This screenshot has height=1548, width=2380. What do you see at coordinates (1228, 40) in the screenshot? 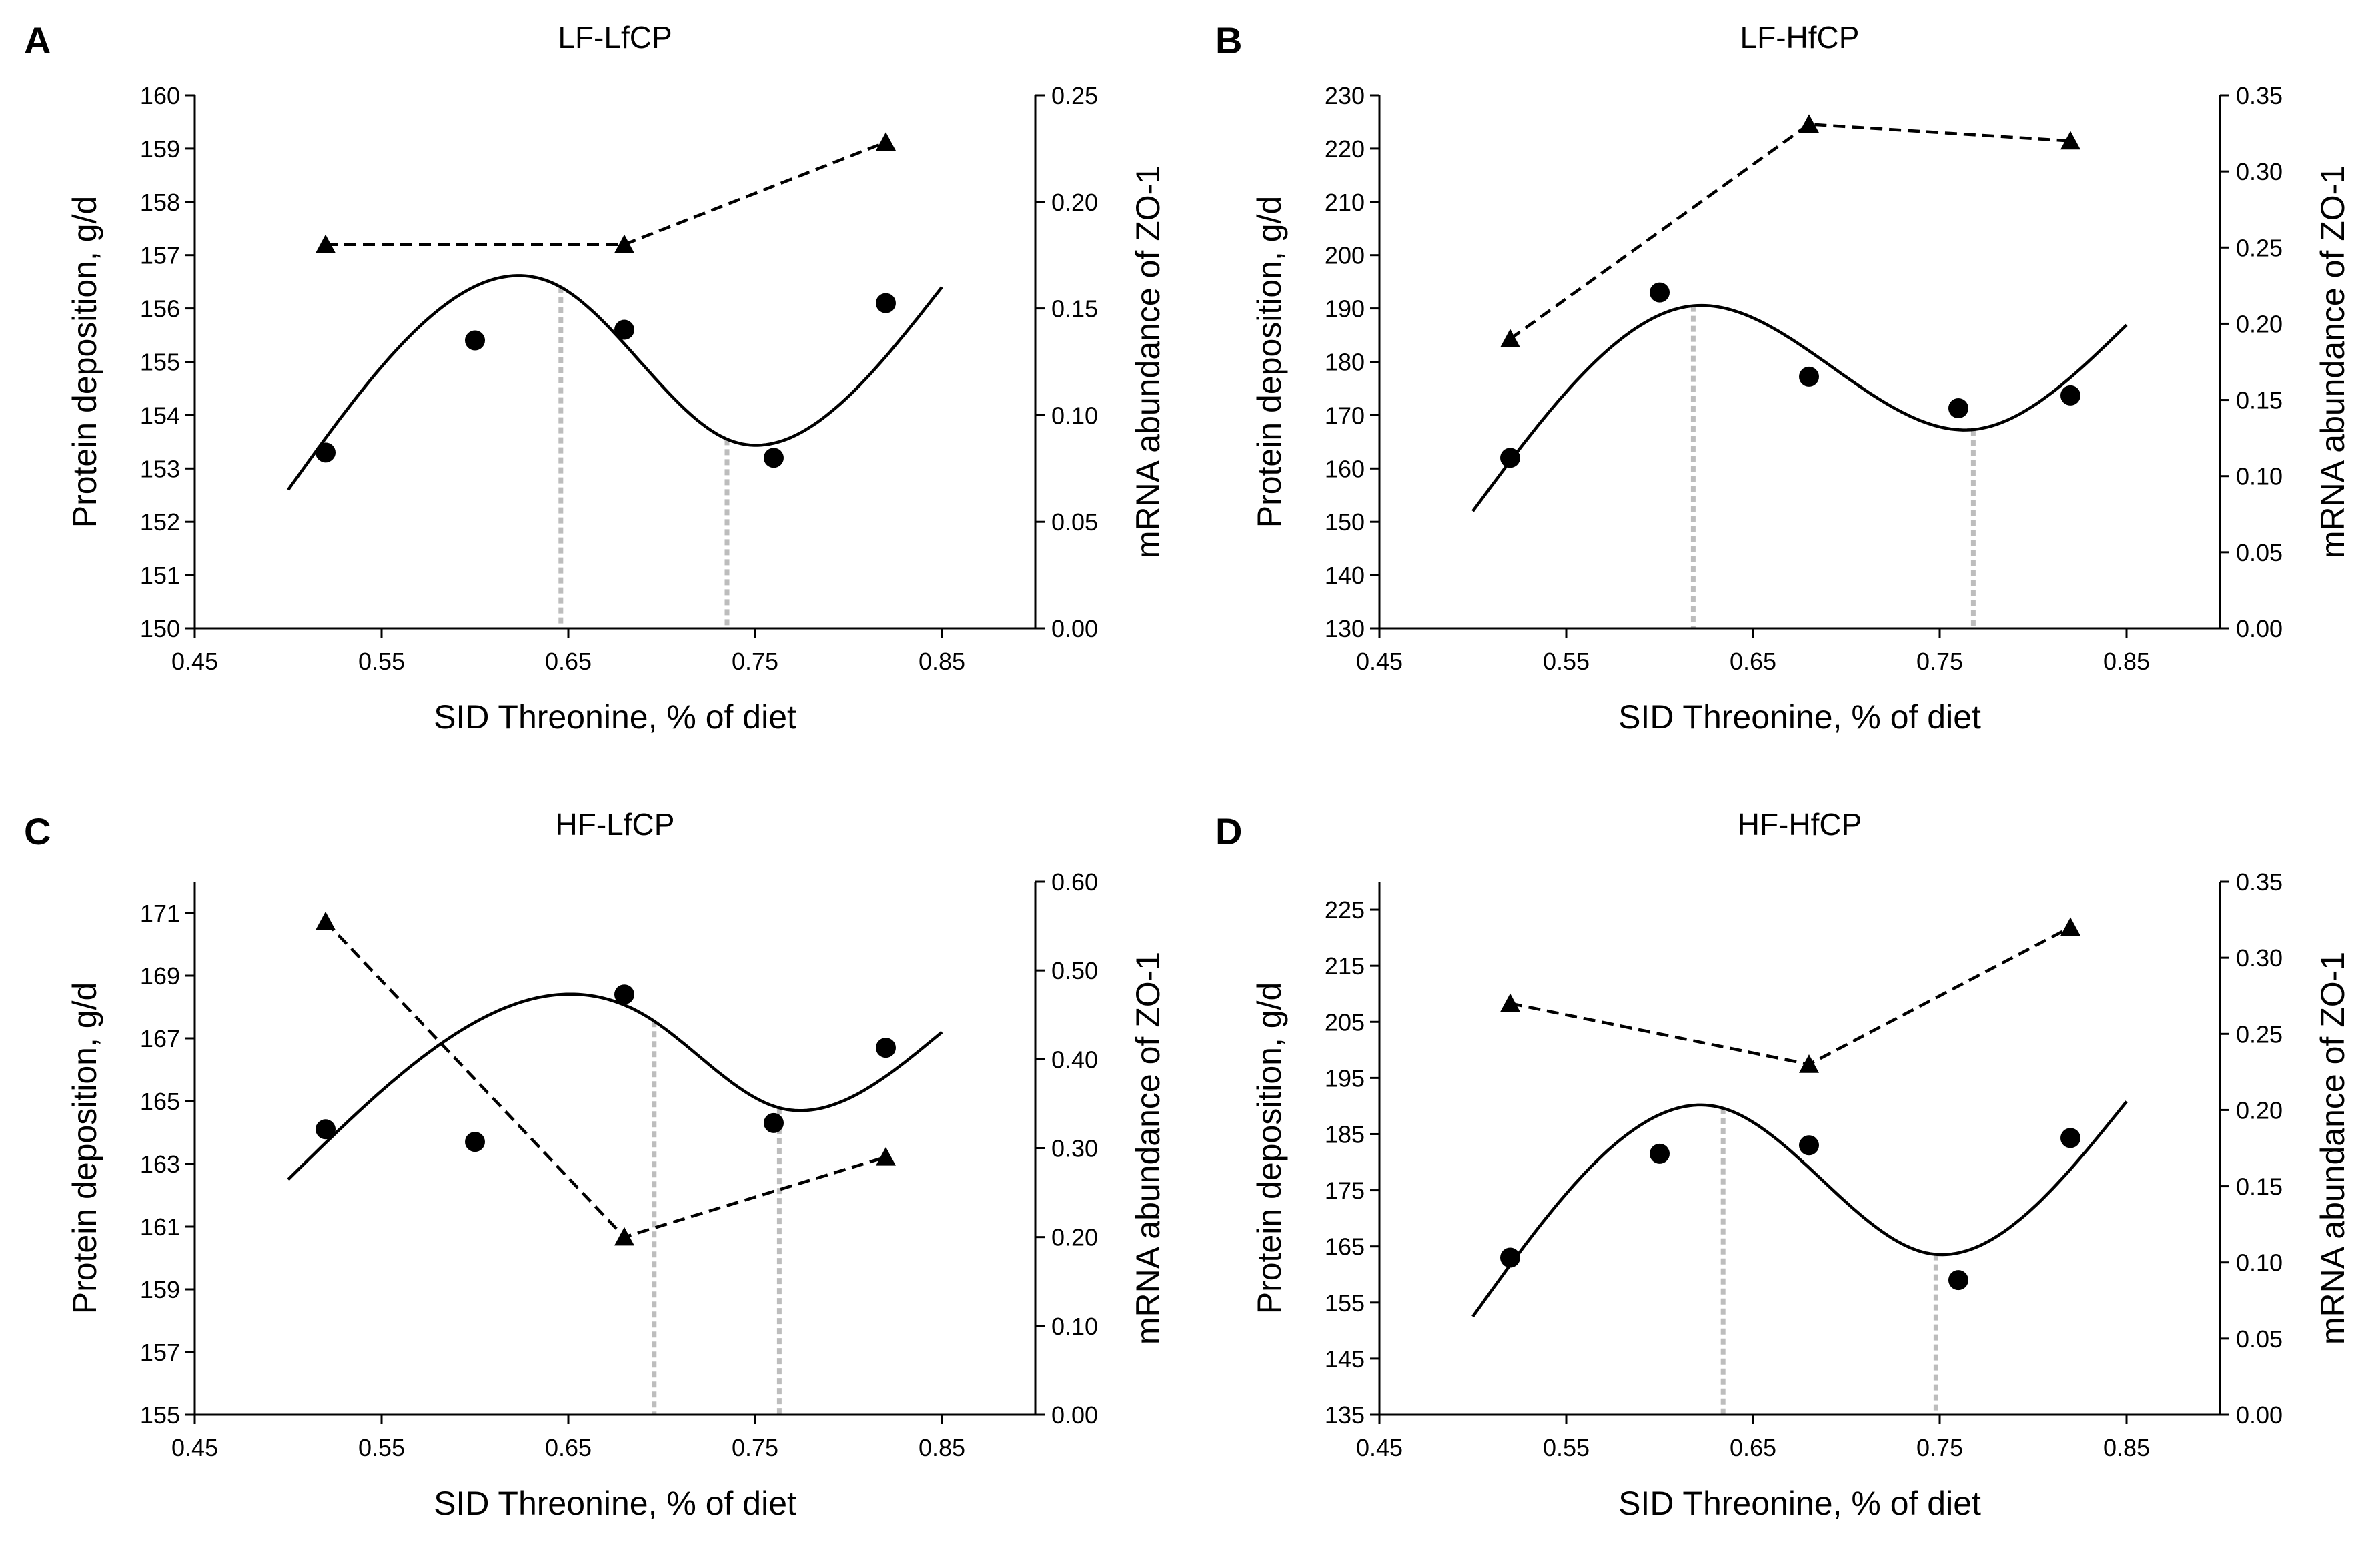
I see `panel-letter: B` at bounding box center [1228, 40].